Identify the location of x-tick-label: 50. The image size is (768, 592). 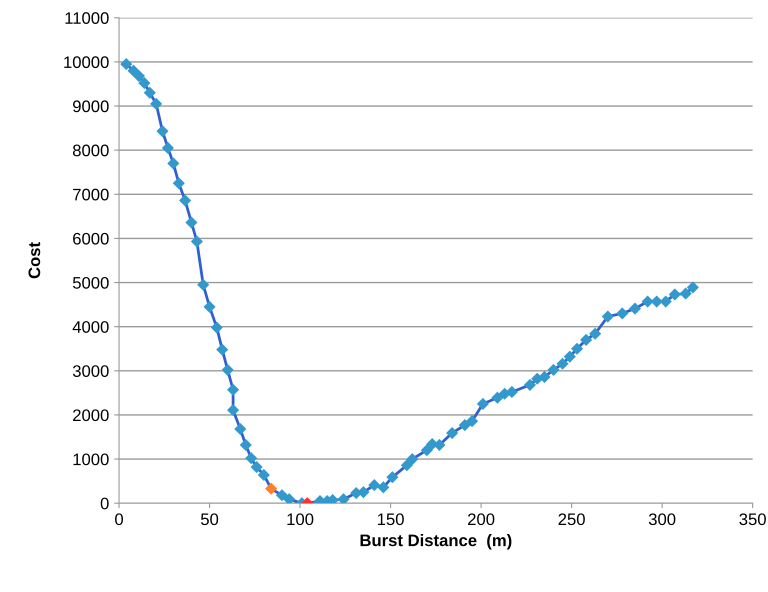
(209, 519).